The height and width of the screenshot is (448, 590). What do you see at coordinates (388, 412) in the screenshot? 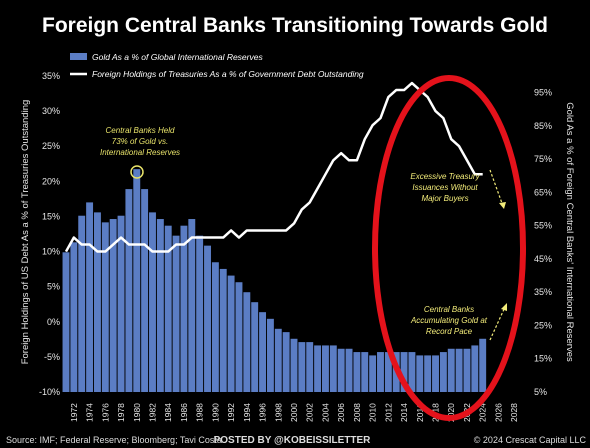
I see `x-tick-label: 2012` at bounding box center [388, 412].